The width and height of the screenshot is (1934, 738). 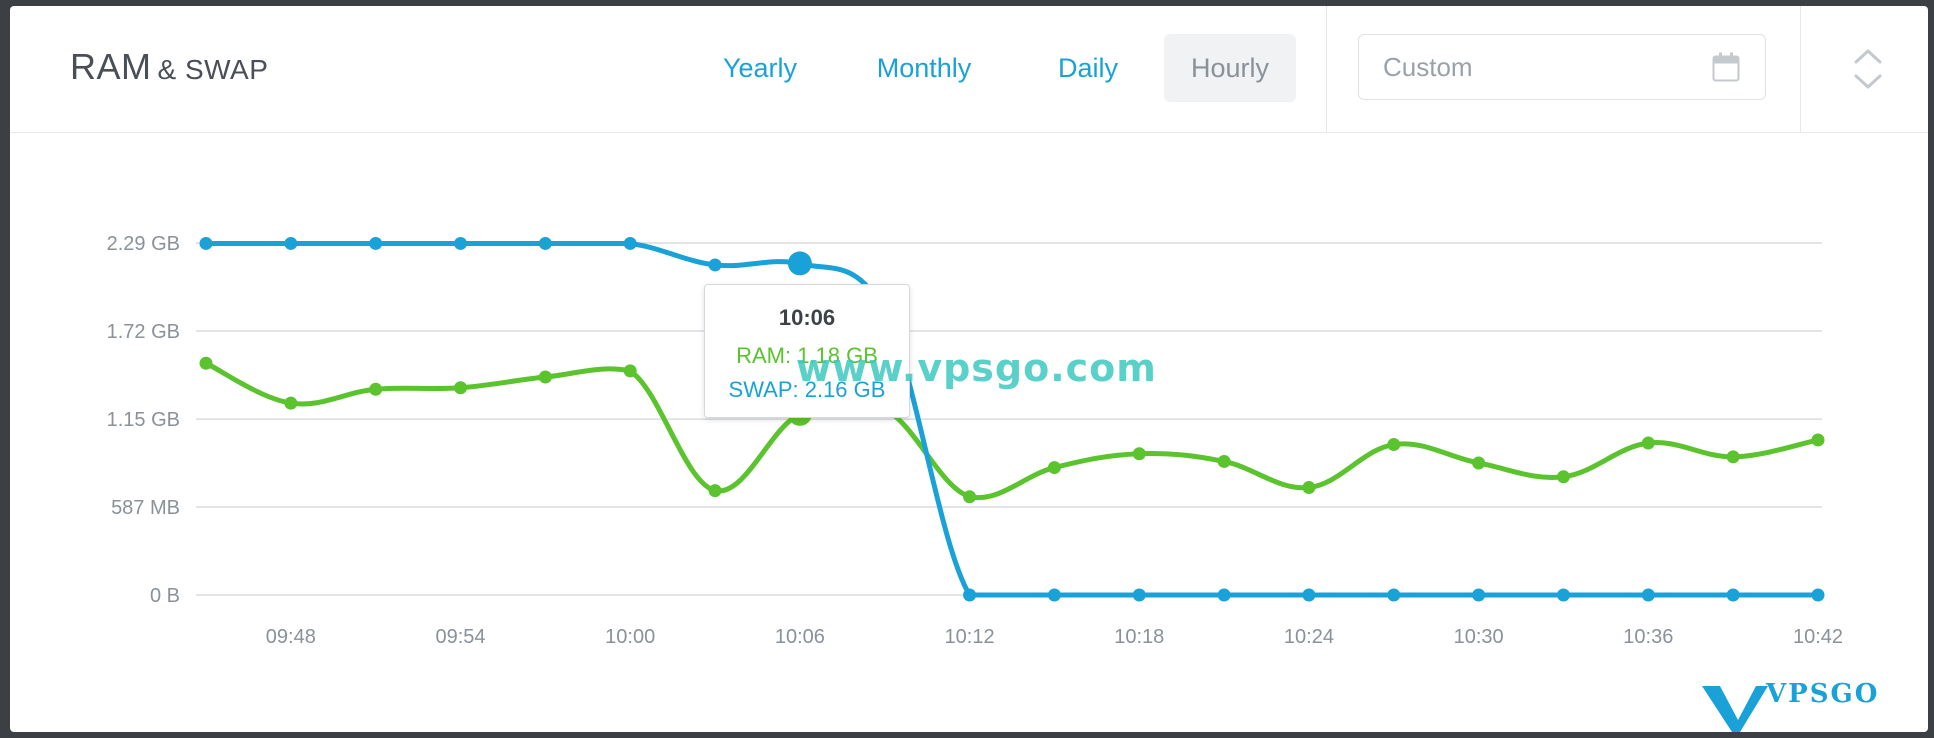 I want to click on x-tick-label: 10:36, so click(x=1648, y=637).